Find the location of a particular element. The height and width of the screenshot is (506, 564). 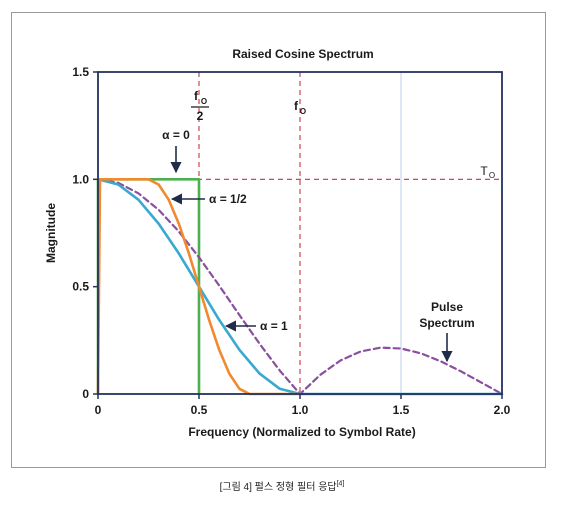

y-tick-label-4: 1.5 is located at coordinates (80, 72).